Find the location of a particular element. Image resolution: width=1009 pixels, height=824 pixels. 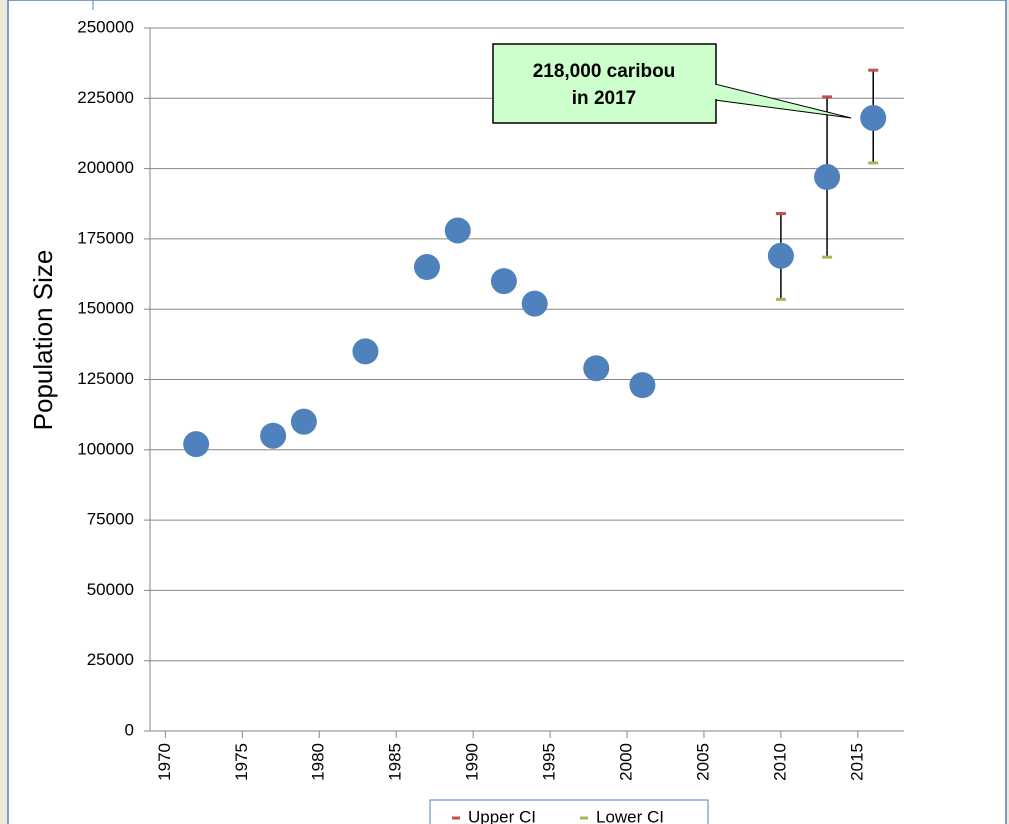

y-tick-label: 125000 is located at coordinates (105, 378).